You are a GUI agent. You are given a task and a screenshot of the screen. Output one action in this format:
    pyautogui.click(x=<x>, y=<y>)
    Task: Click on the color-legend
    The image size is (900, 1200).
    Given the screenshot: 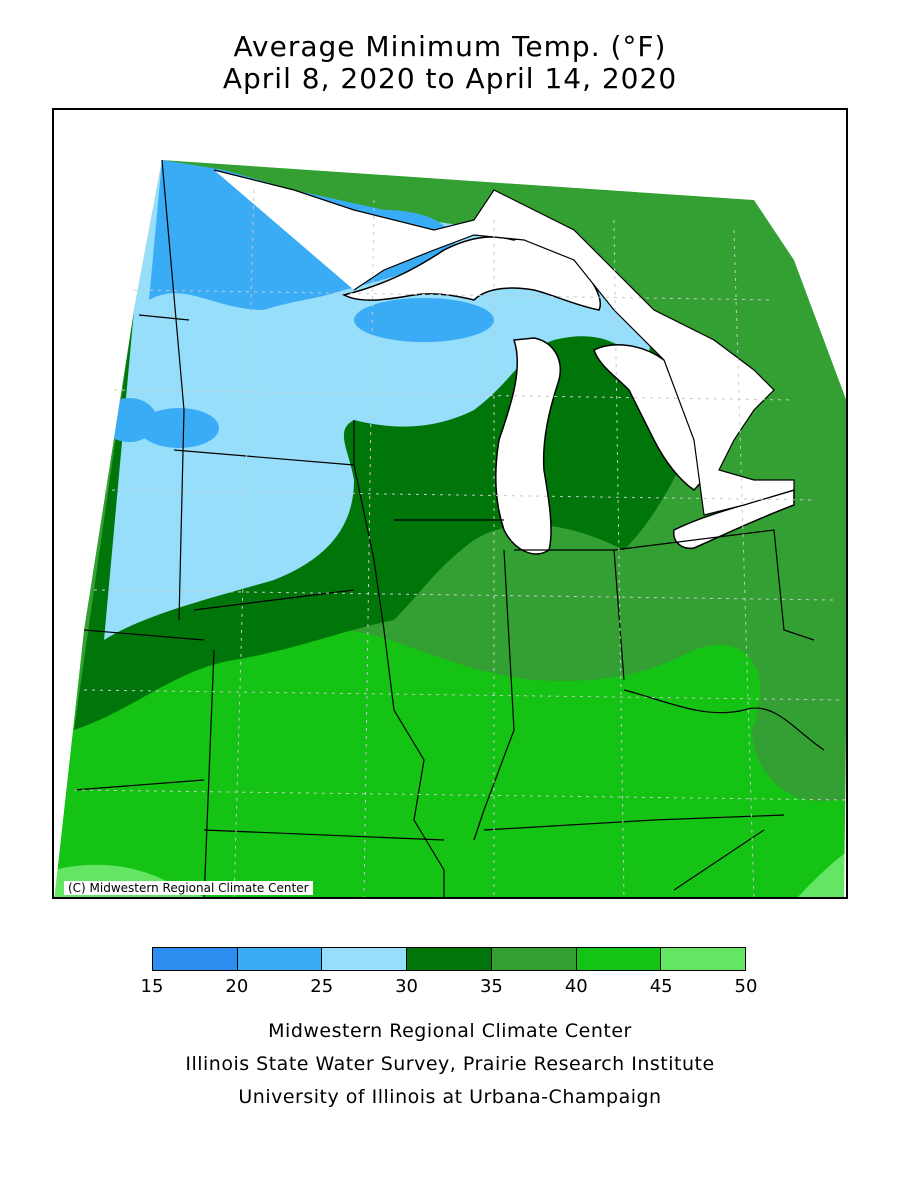 What is the action you would take?
    pyautogui.click(x=449, y=959)
    